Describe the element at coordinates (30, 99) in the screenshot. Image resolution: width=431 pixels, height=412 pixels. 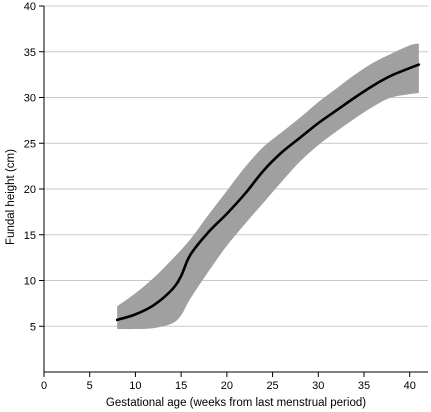
I see `y-tick-label-30: 30` at that location.